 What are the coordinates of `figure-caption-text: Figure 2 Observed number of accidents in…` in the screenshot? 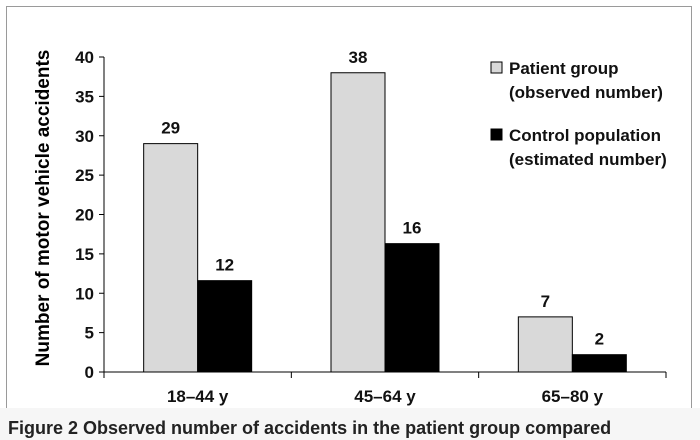 It's located at (310, 428).